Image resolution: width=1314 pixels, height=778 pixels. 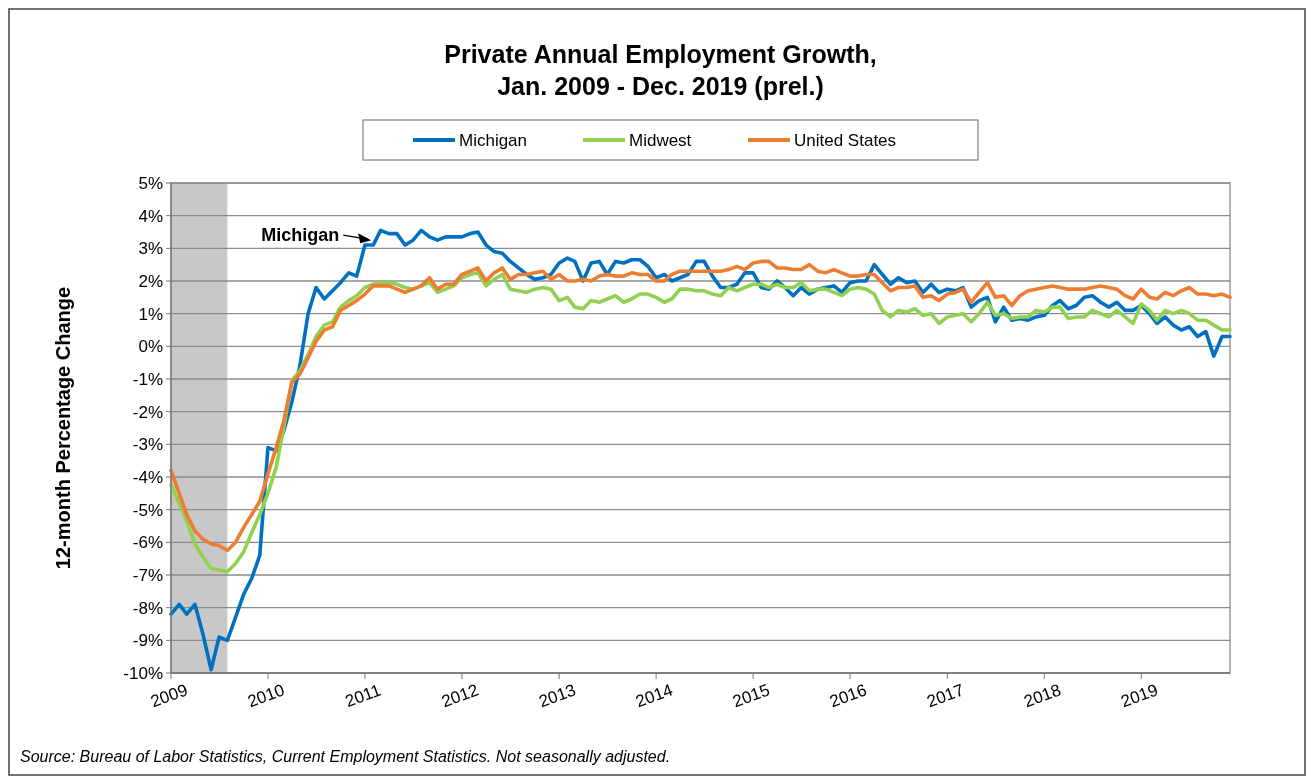 I want to click on x-tick-label: 2018, so click(x=1042, y=696).